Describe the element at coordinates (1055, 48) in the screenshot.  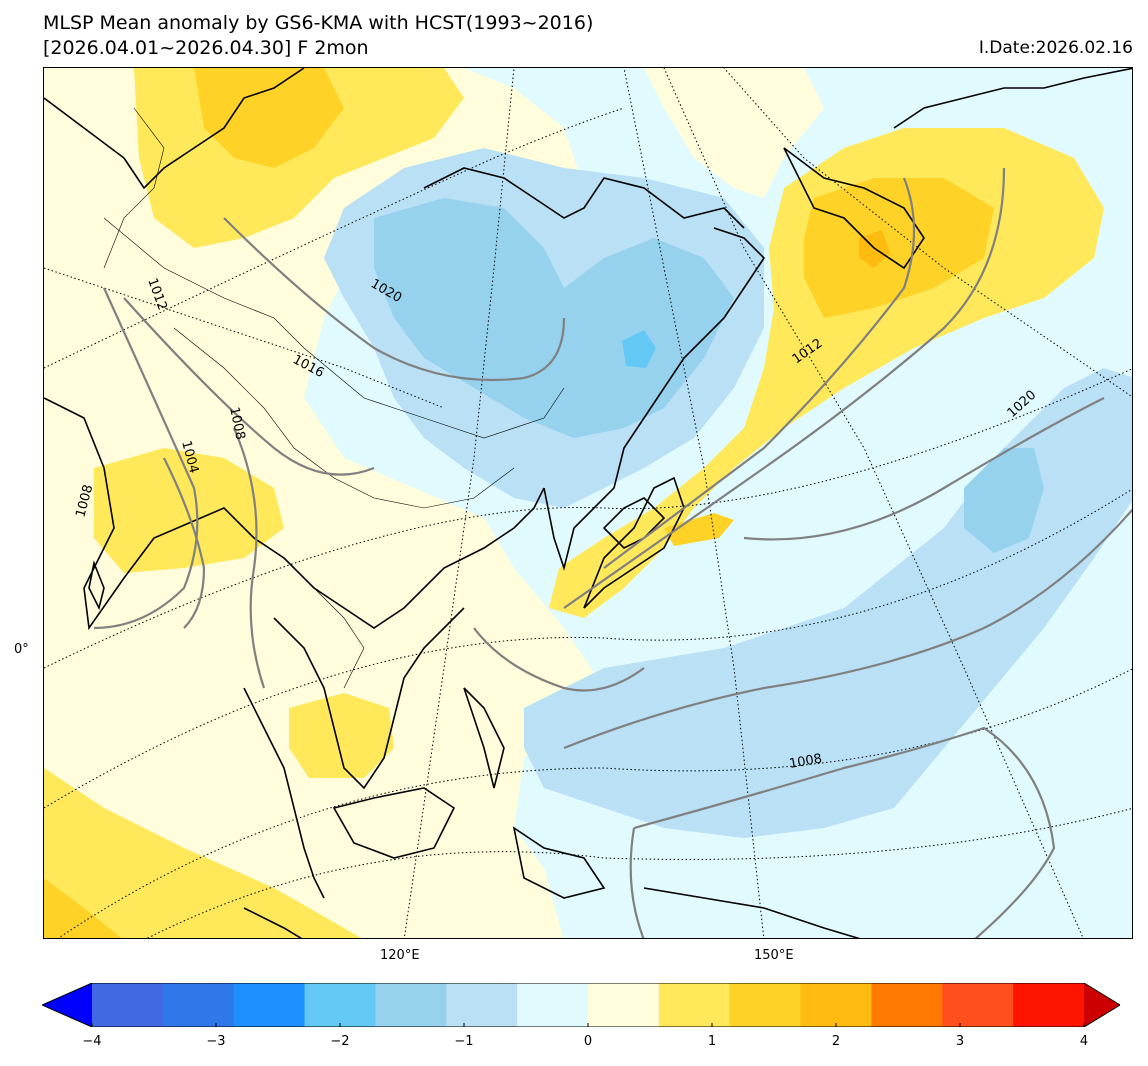
I see `issue-date: I.Date:2026.02.16` at that location.